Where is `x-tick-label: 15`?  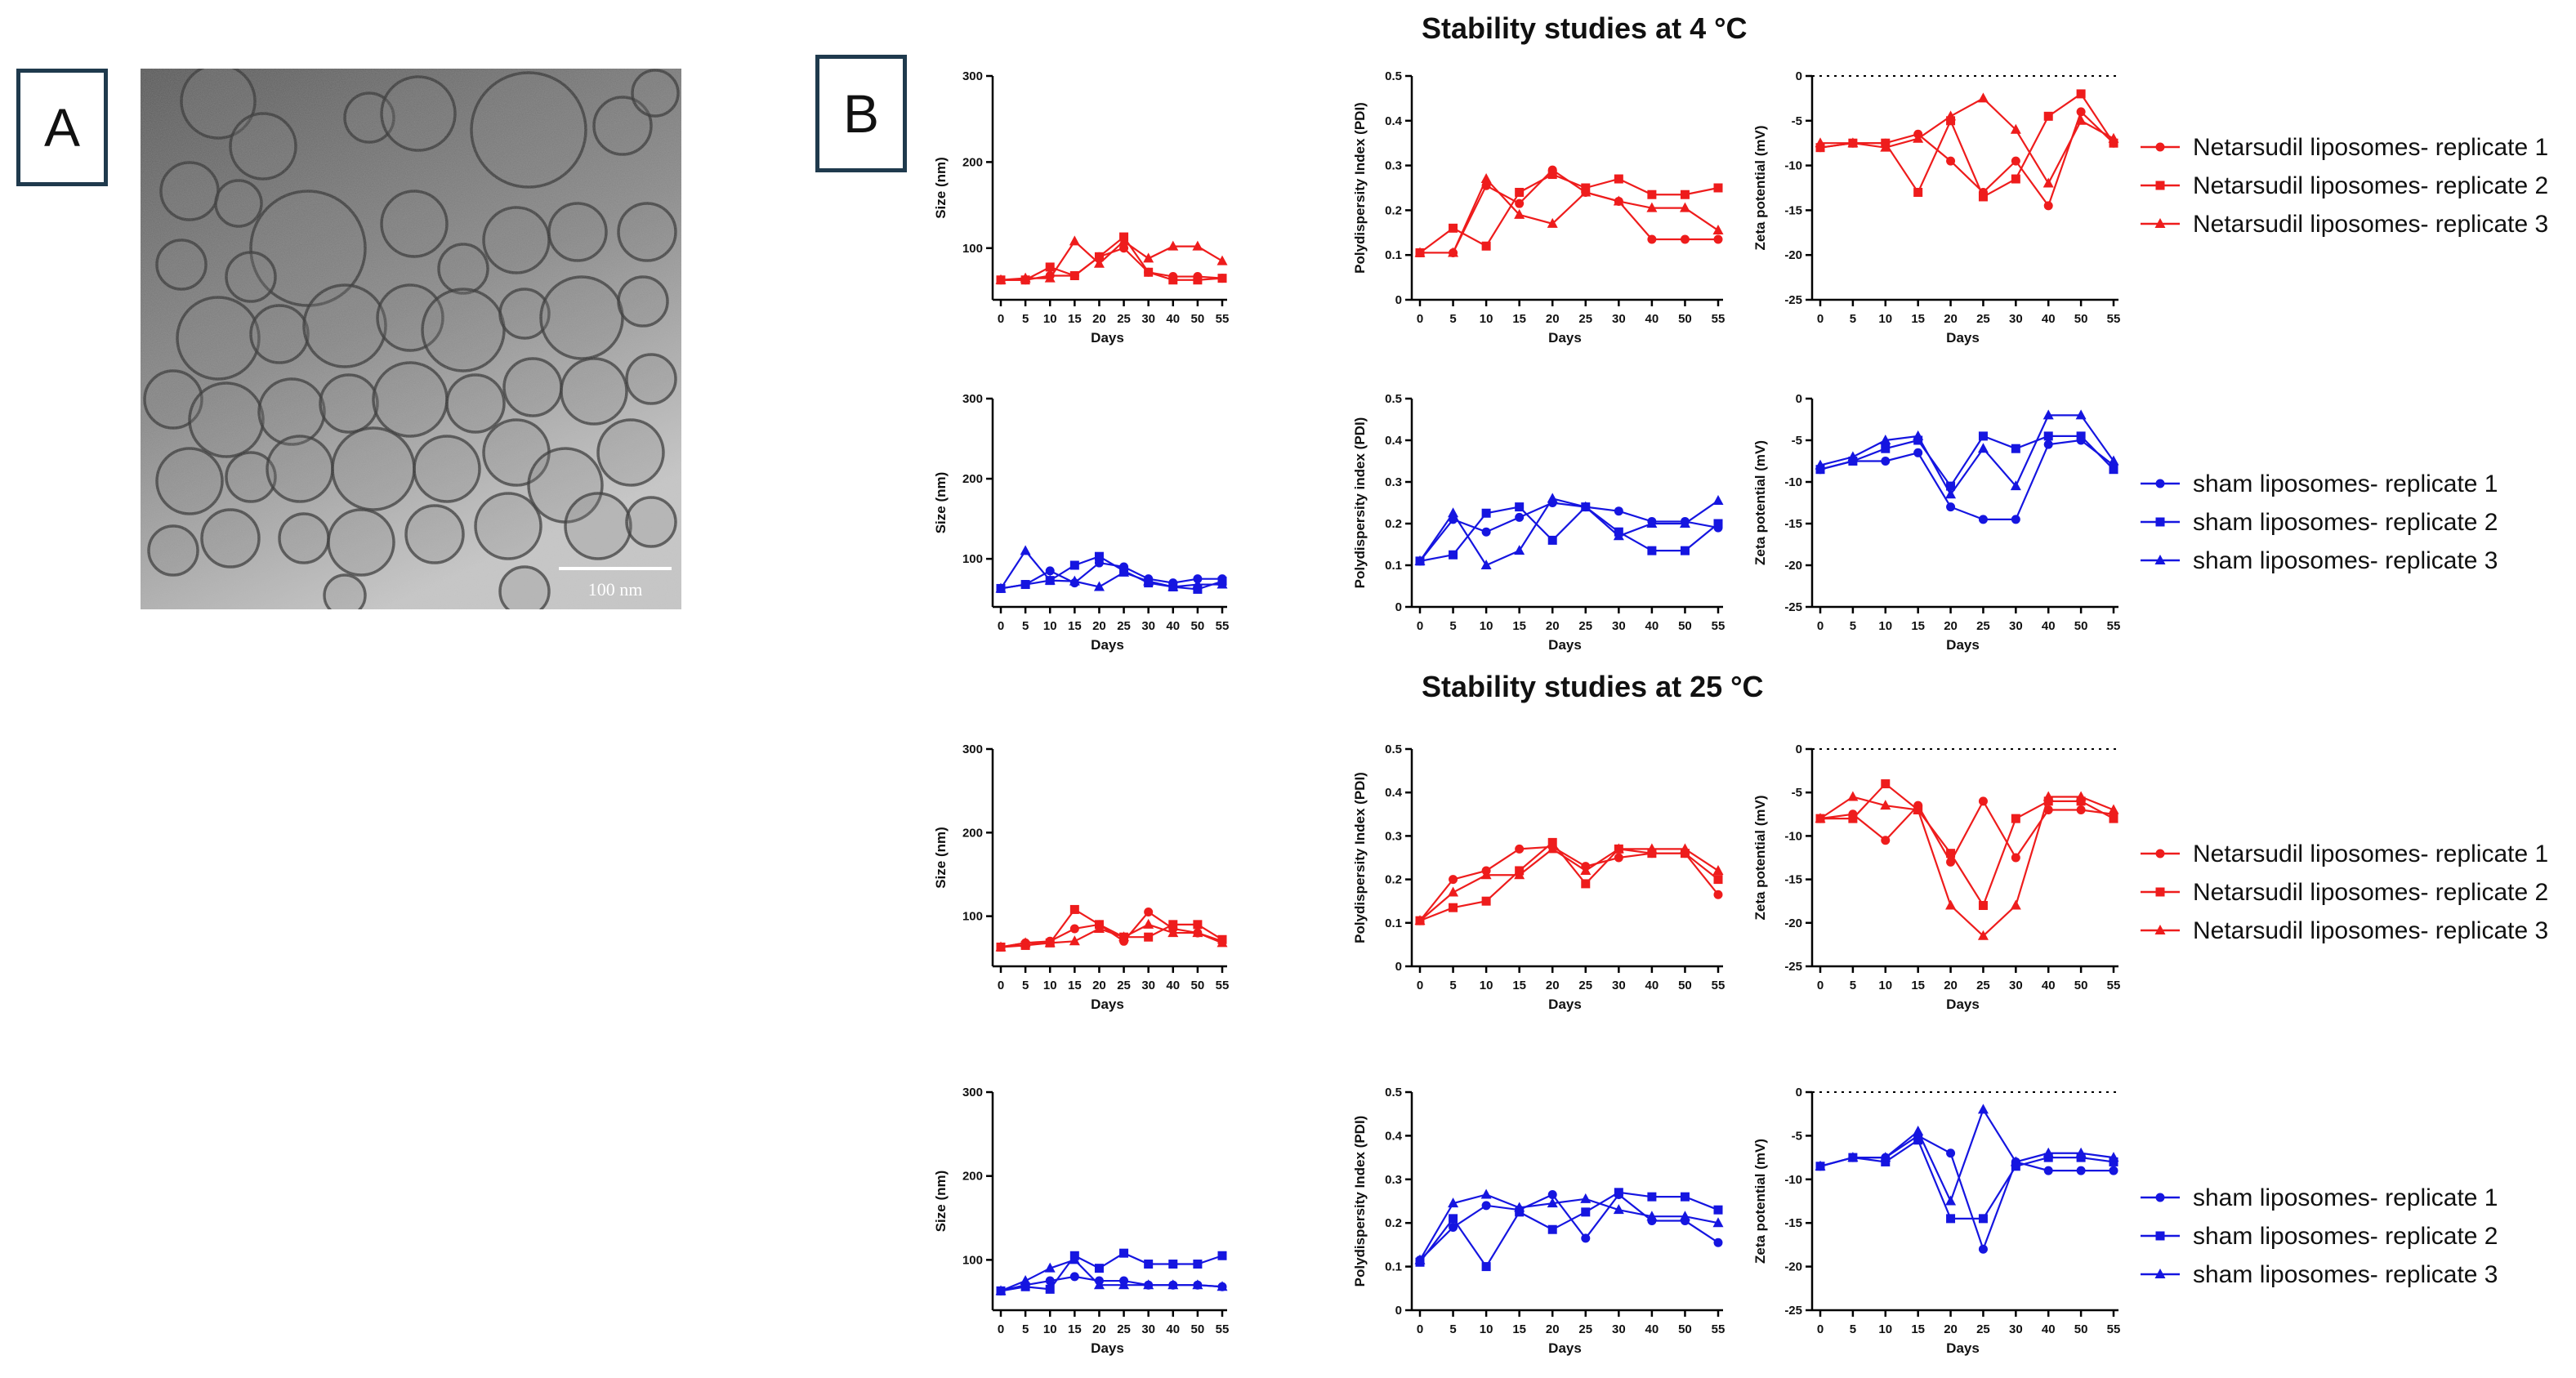
x-tick-label: 15 is located at coordinates (1918, 985).